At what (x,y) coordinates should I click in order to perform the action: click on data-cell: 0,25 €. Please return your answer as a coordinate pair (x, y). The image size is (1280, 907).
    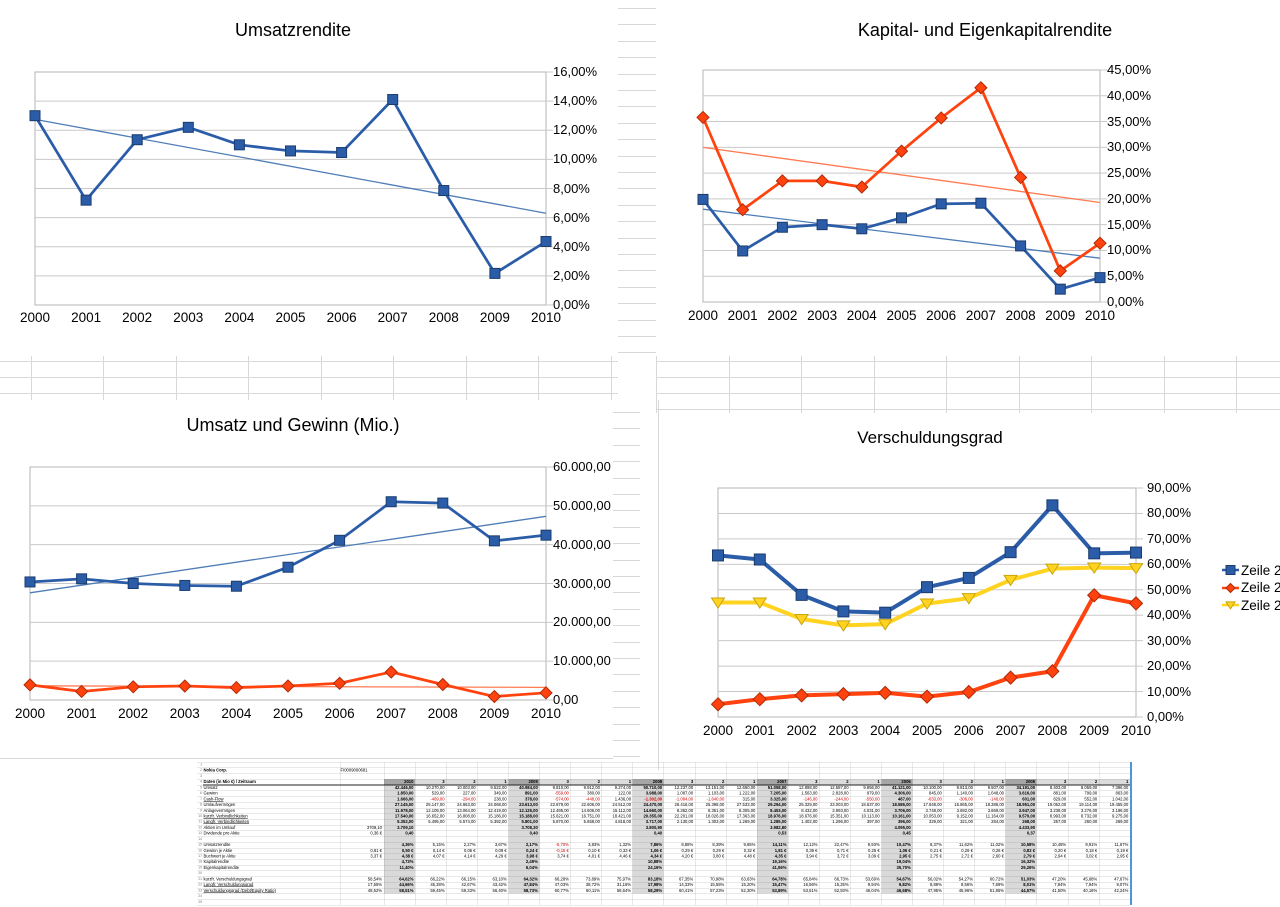
    Looking at the image, I should click on (874, 850).